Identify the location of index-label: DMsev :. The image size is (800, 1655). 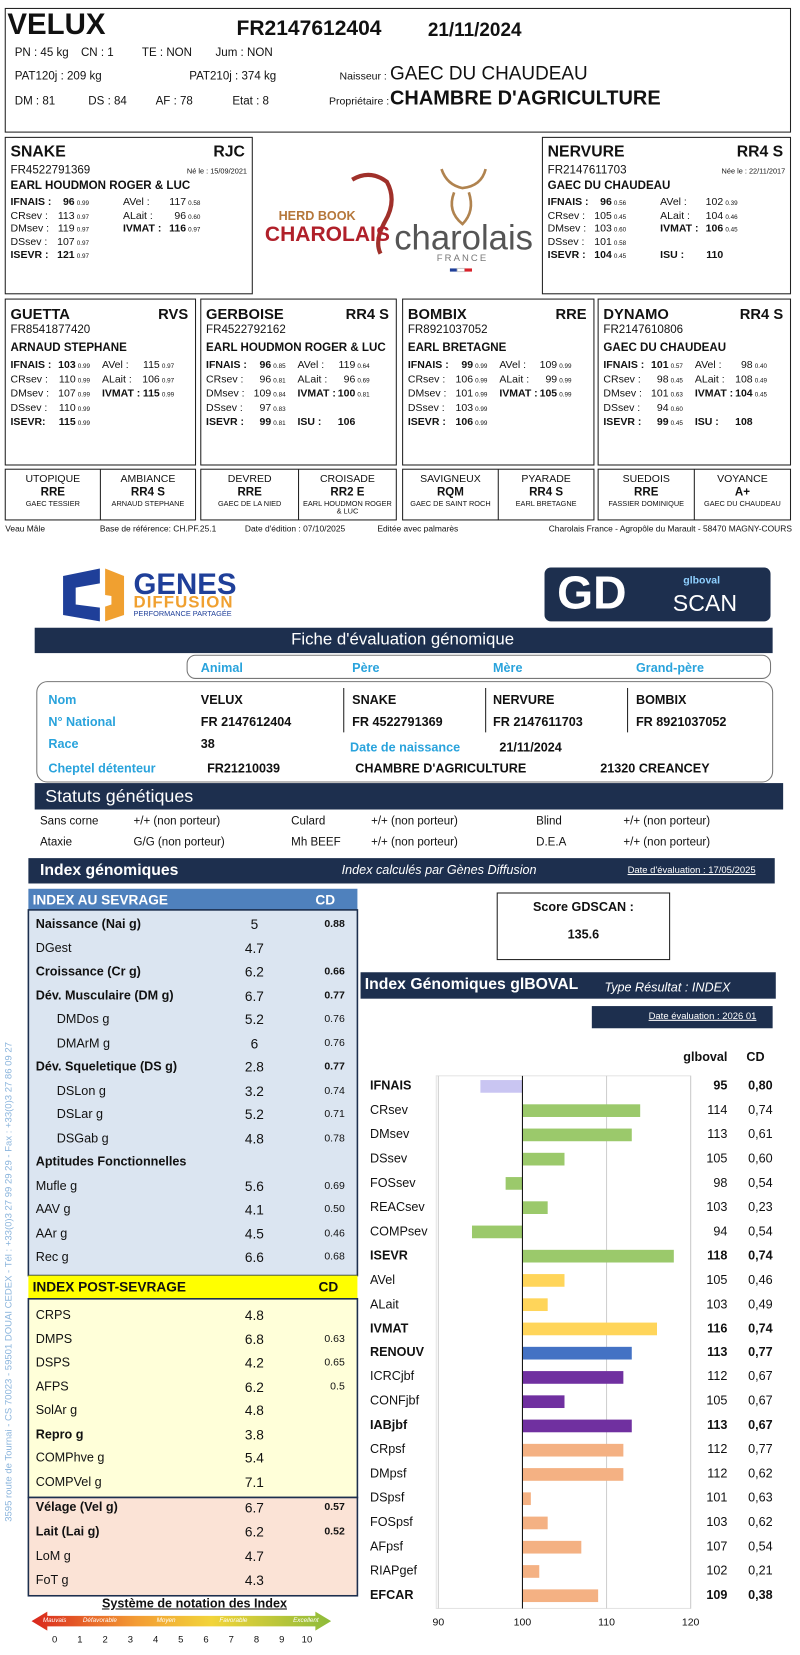
(30, 228).